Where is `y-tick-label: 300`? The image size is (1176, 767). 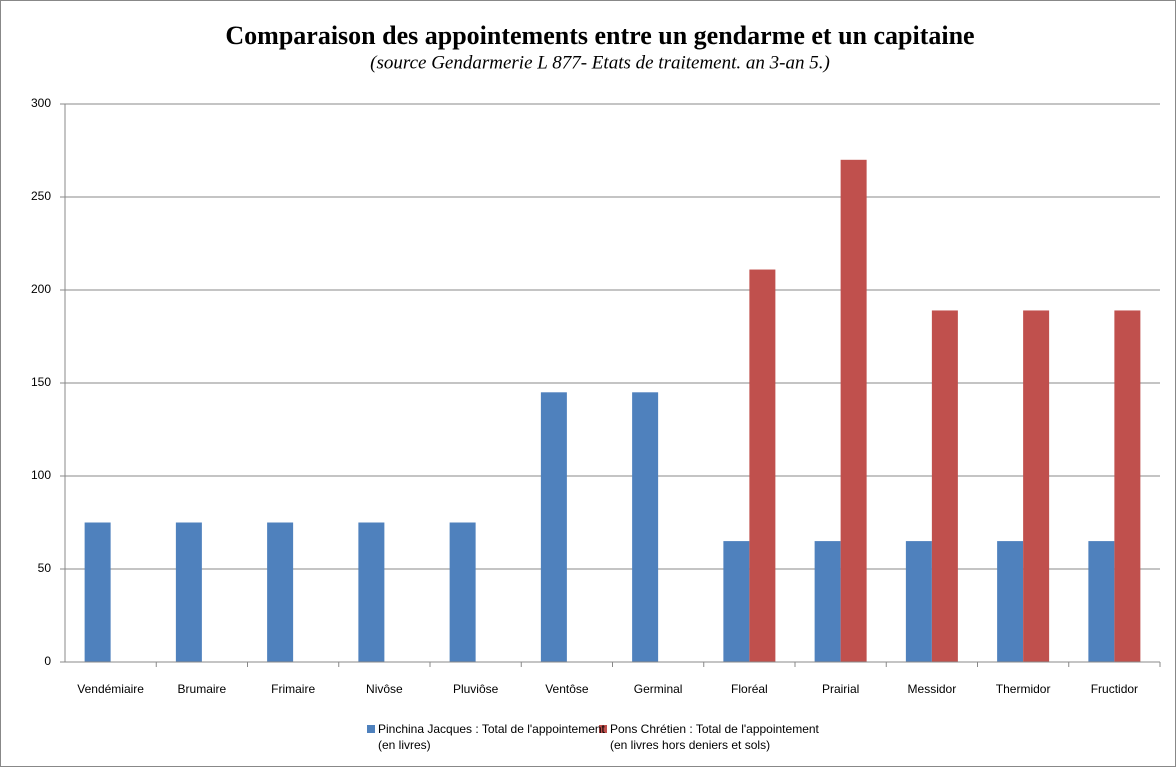 y-tick-label: 300 is located at coordinates (41, 103).